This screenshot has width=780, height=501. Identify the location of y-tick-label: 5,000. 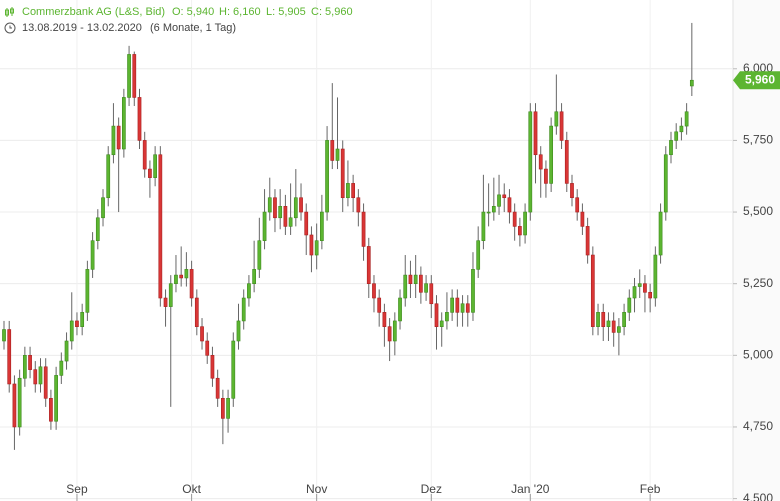
(758, 354).